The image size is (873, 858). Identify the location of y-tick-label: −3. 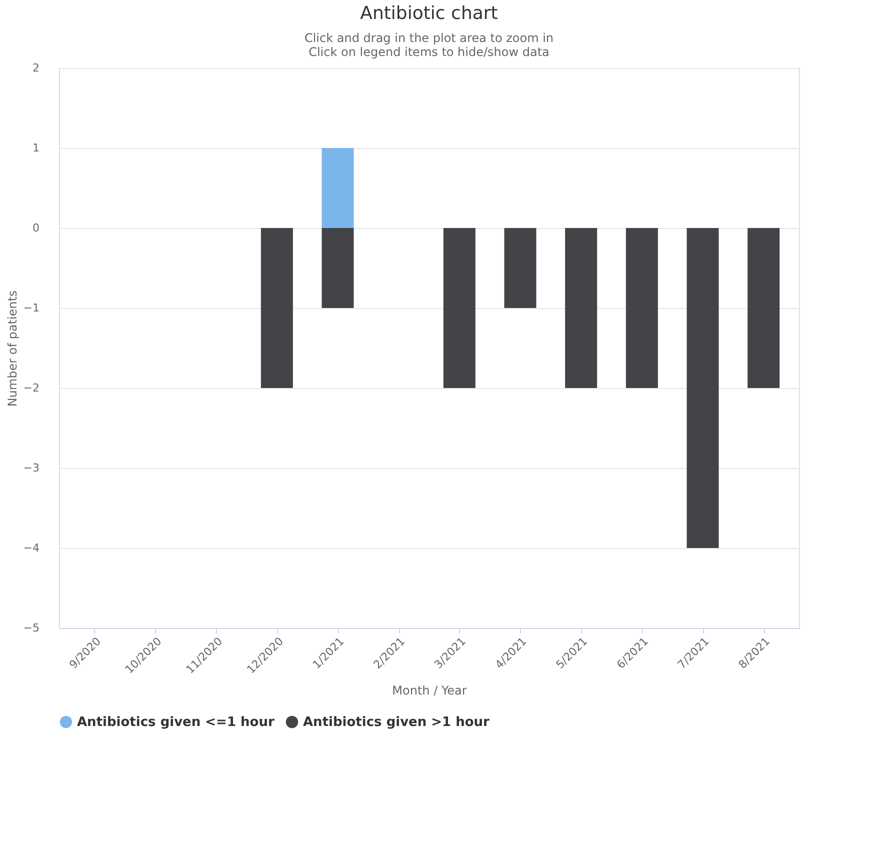
(31, 468).